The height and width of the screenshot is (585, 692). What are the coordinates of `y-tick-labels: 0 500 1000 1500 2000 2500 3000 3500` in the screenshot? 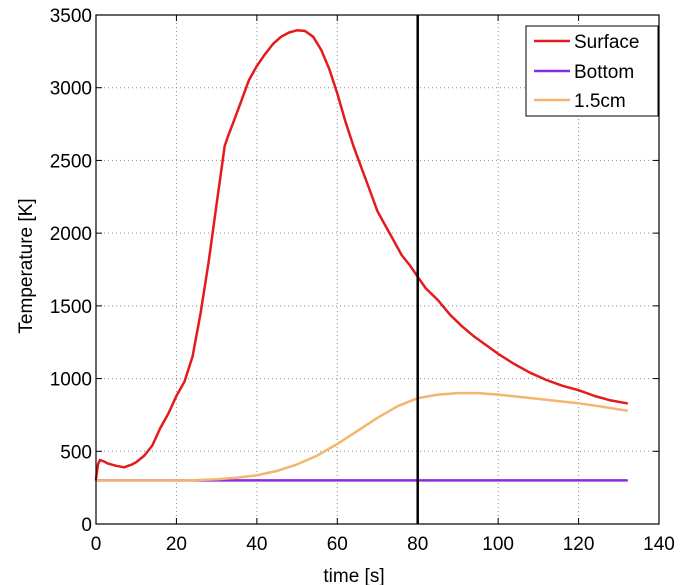 It's located at (71, 271).